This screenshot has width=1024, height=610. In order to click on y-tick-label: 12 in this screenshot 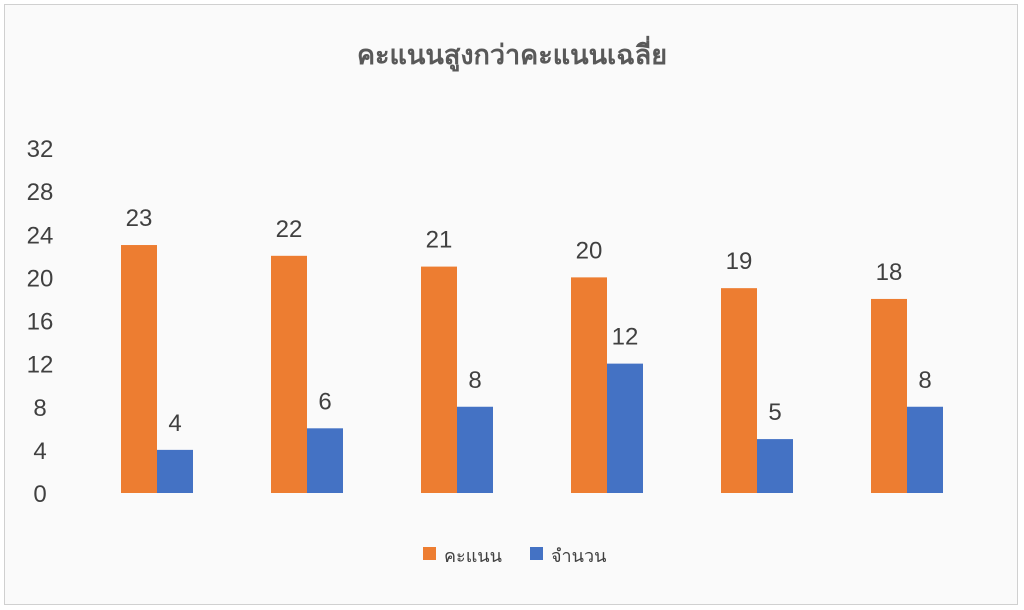, I will do `click(40, 365)`.